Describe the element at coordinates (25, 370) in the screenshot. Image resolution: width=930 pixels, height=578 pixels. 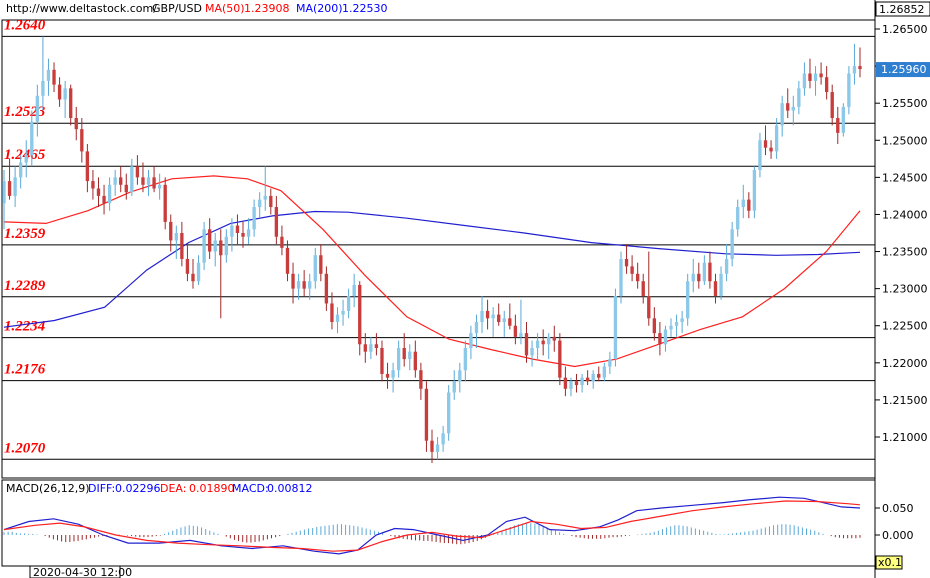
I see `level-label: 1.2176` at that location.